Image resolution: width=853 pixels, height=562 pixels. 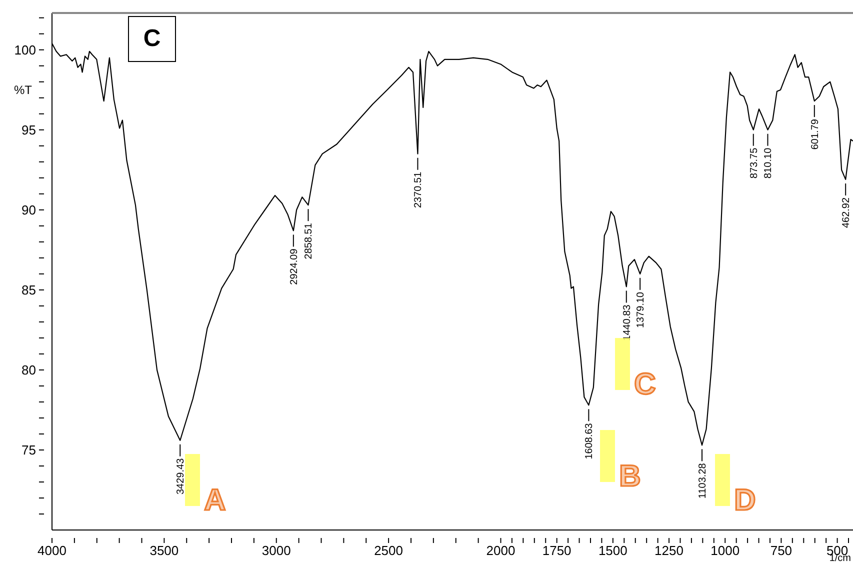 I want to click on y-tick-label: 80, so click(x=29, y=370).